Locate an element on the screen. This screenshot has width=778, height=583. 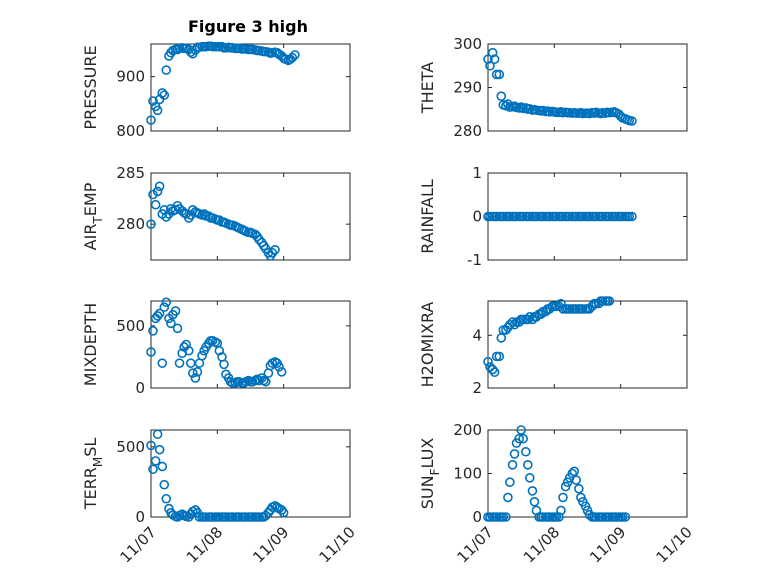
figure-title: Figure 3 high is located at coordinates (248, 26).